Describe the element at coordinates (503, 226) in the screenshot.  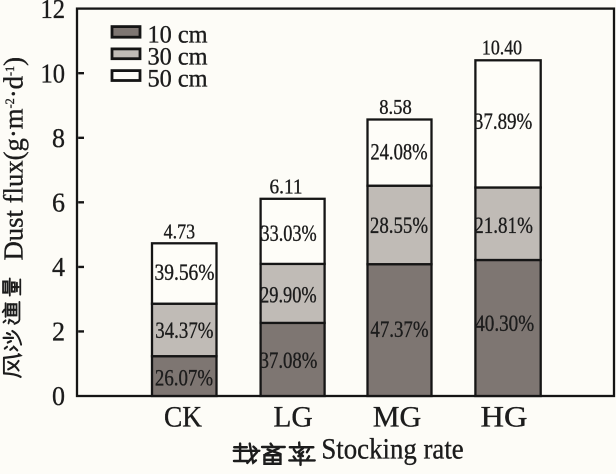
I see `svg-text: 21.81%` at that location.